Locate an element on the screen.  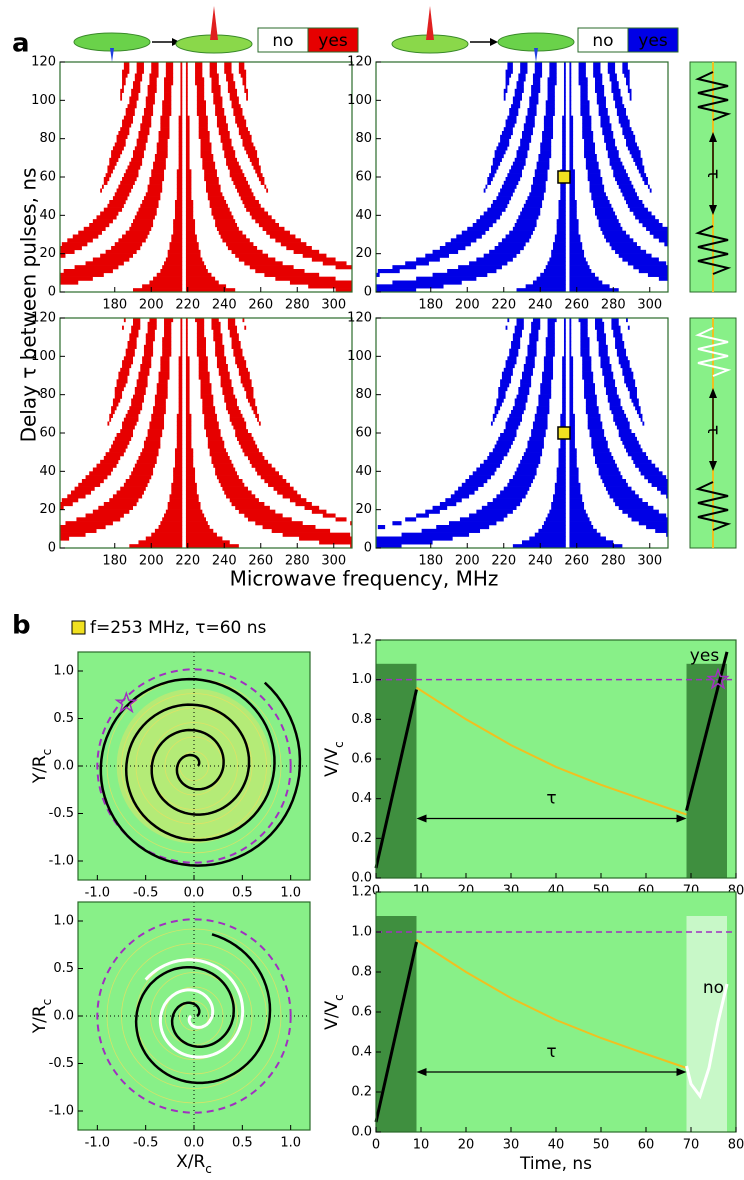
panel-label: b is located at coordinates (21, 626).